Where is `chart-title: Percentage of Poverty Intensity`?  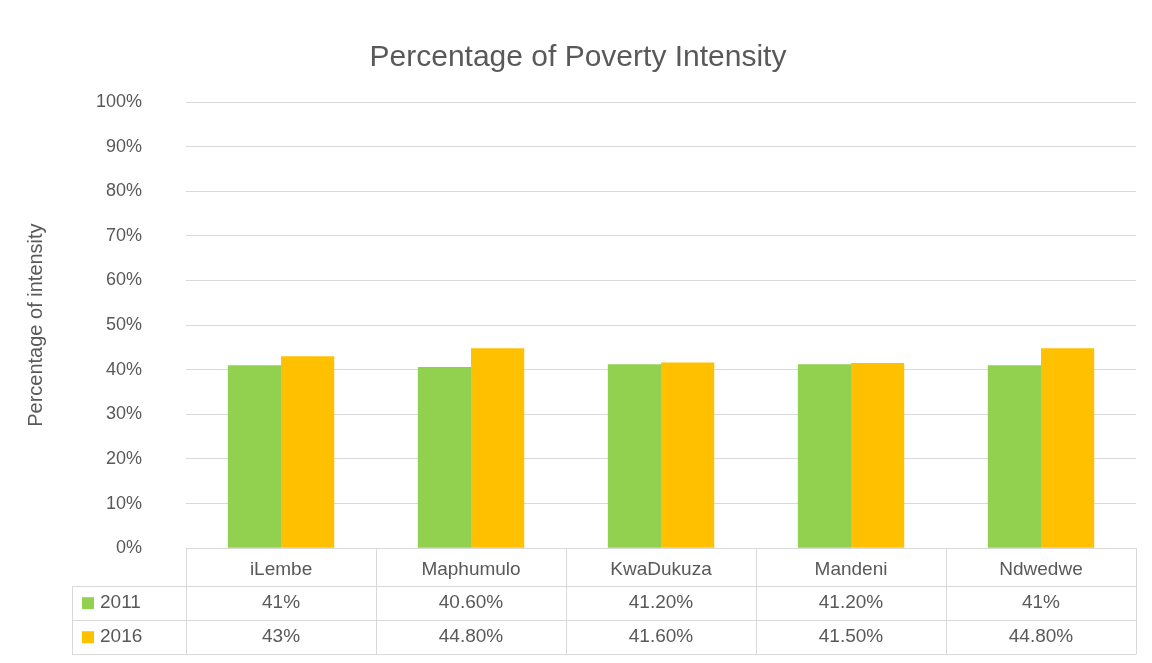 chart-title: Percentage of Poverty Intensity is located at coordinates (578, 56).